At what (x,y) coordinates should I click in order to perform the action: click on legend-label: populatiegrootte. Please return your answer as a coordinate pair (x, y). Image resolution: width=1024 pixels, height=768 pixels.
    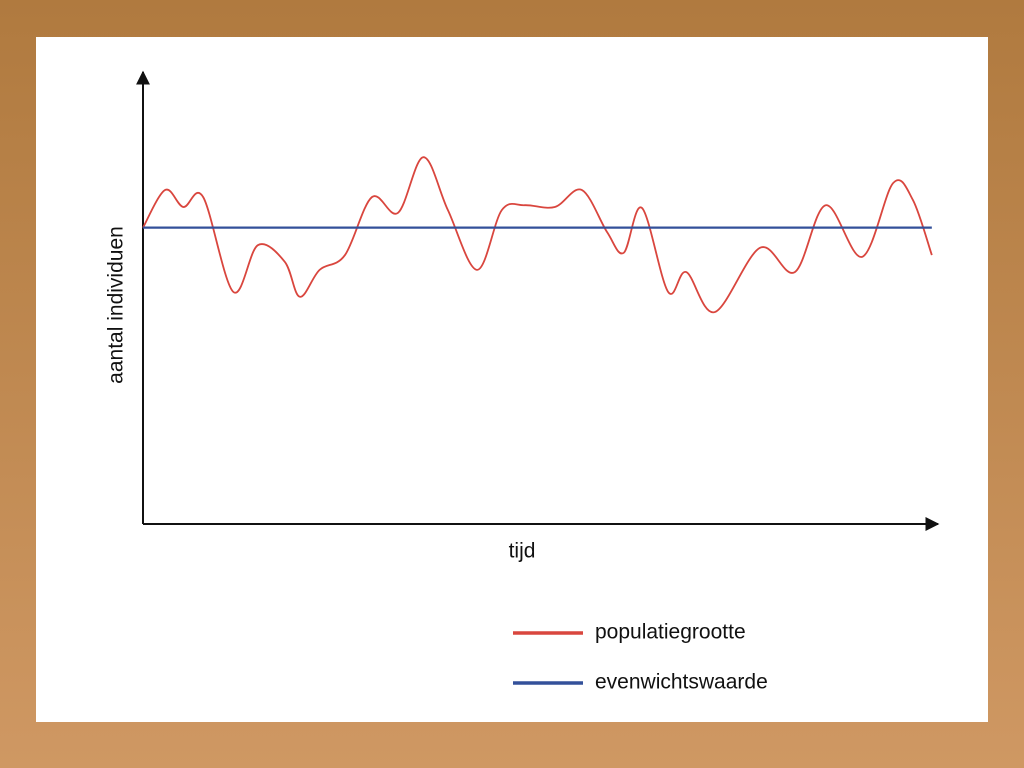
    Looking at the image, I should click on (670, 632).